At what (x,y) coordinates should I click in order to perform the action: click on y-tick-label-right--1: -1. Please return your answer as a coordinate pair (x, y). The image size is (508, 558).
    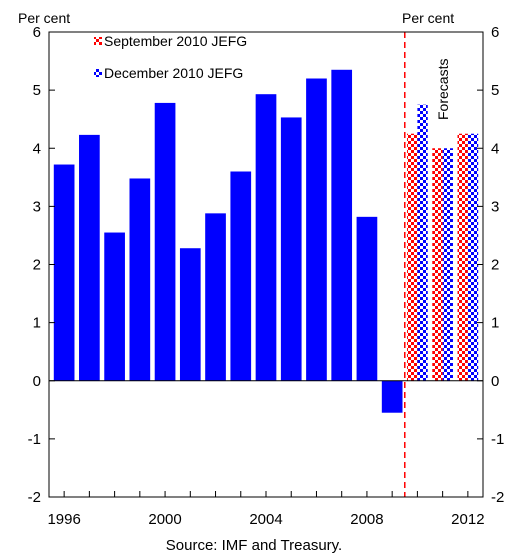
    Looking at the image, I should click on (497, 439).